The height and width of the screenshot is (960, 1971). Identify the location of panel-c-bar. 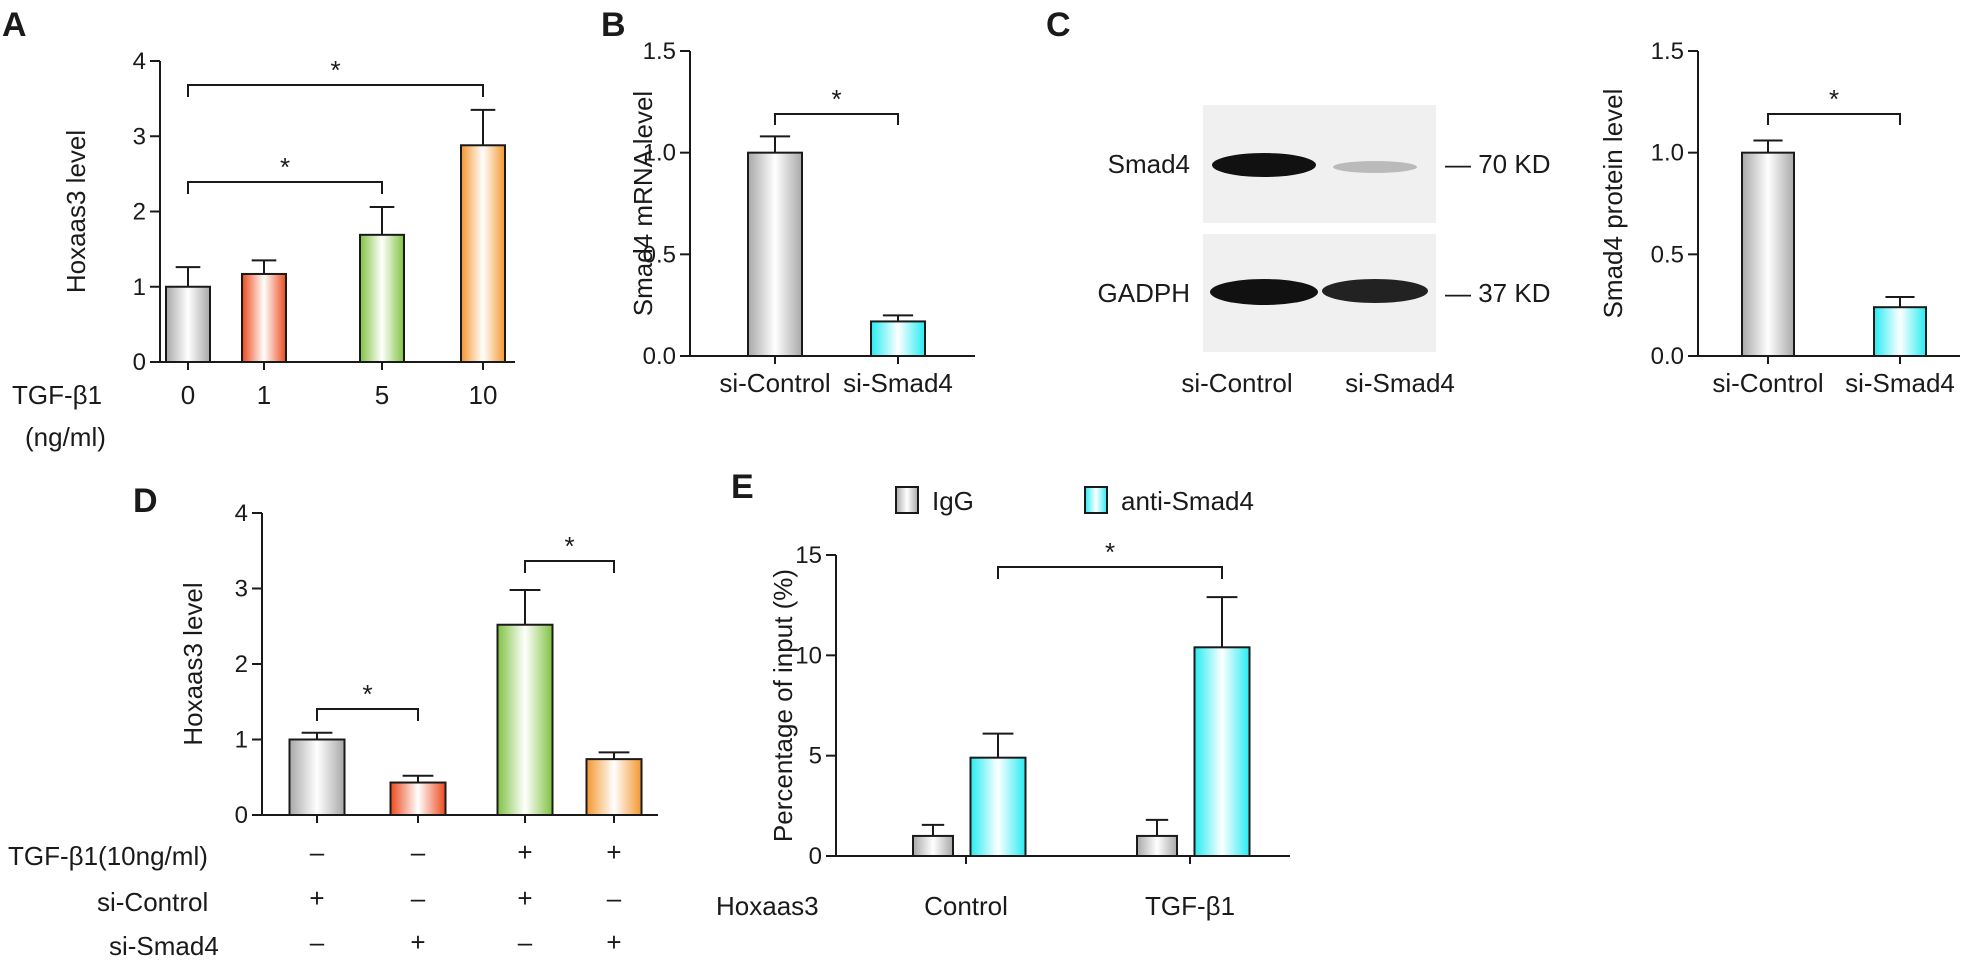
(1900, 332).